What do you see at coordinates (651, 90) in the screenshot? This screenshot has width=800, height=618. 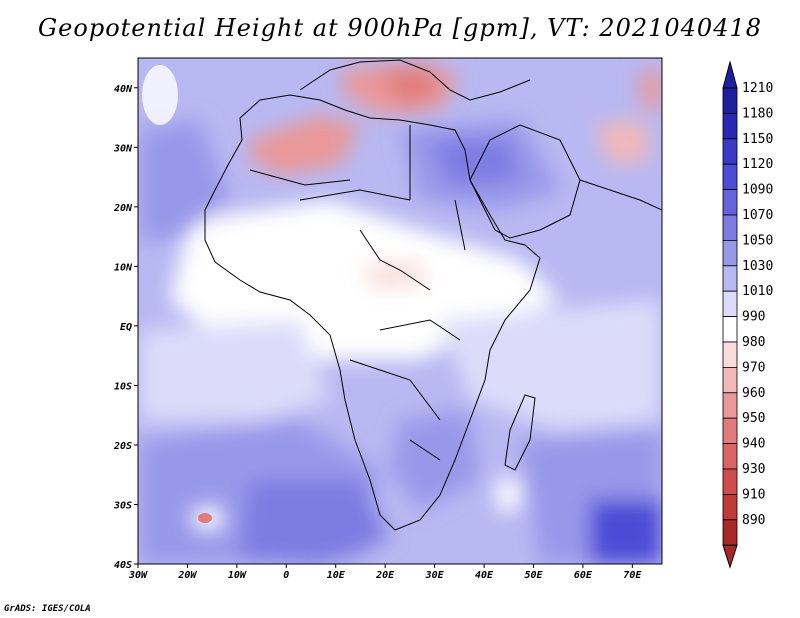 I see `field-asia-low-north` at bounding box center [651, 90].